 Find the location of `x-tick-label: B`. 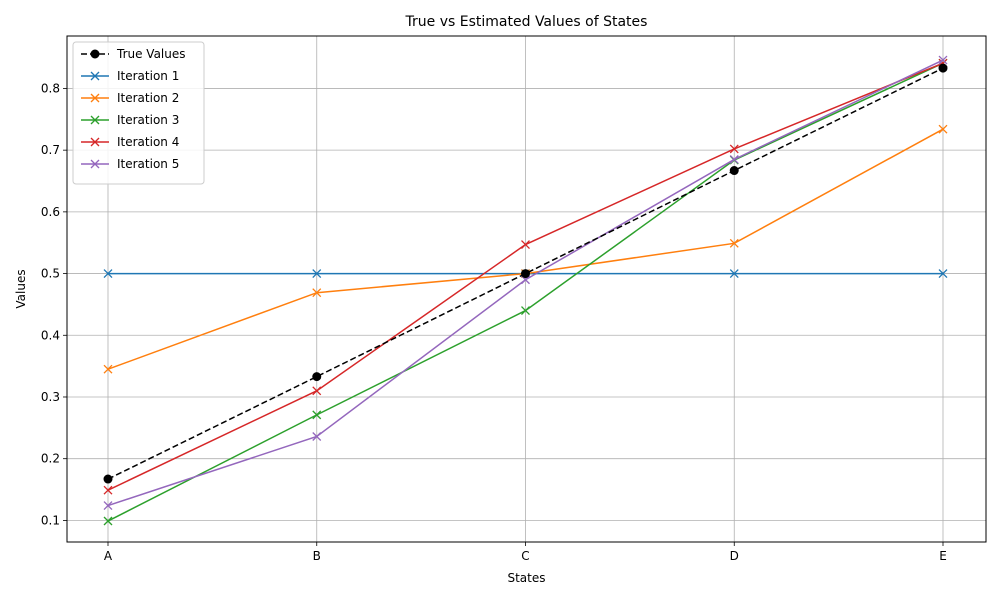

x-tick-label: B is located at coordinates (317, 556).